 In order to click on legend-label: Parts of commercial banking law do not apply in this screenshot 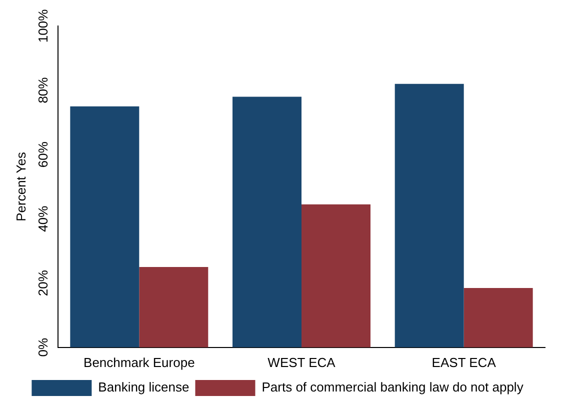, I will do `click(393, 387)`.